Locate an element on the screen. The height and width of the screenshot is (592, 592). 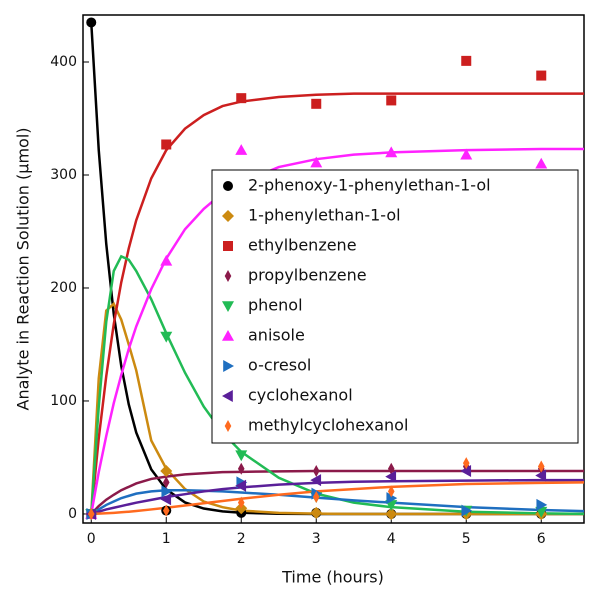
x-tick-label: 6 is located at coordinates (541, 539).